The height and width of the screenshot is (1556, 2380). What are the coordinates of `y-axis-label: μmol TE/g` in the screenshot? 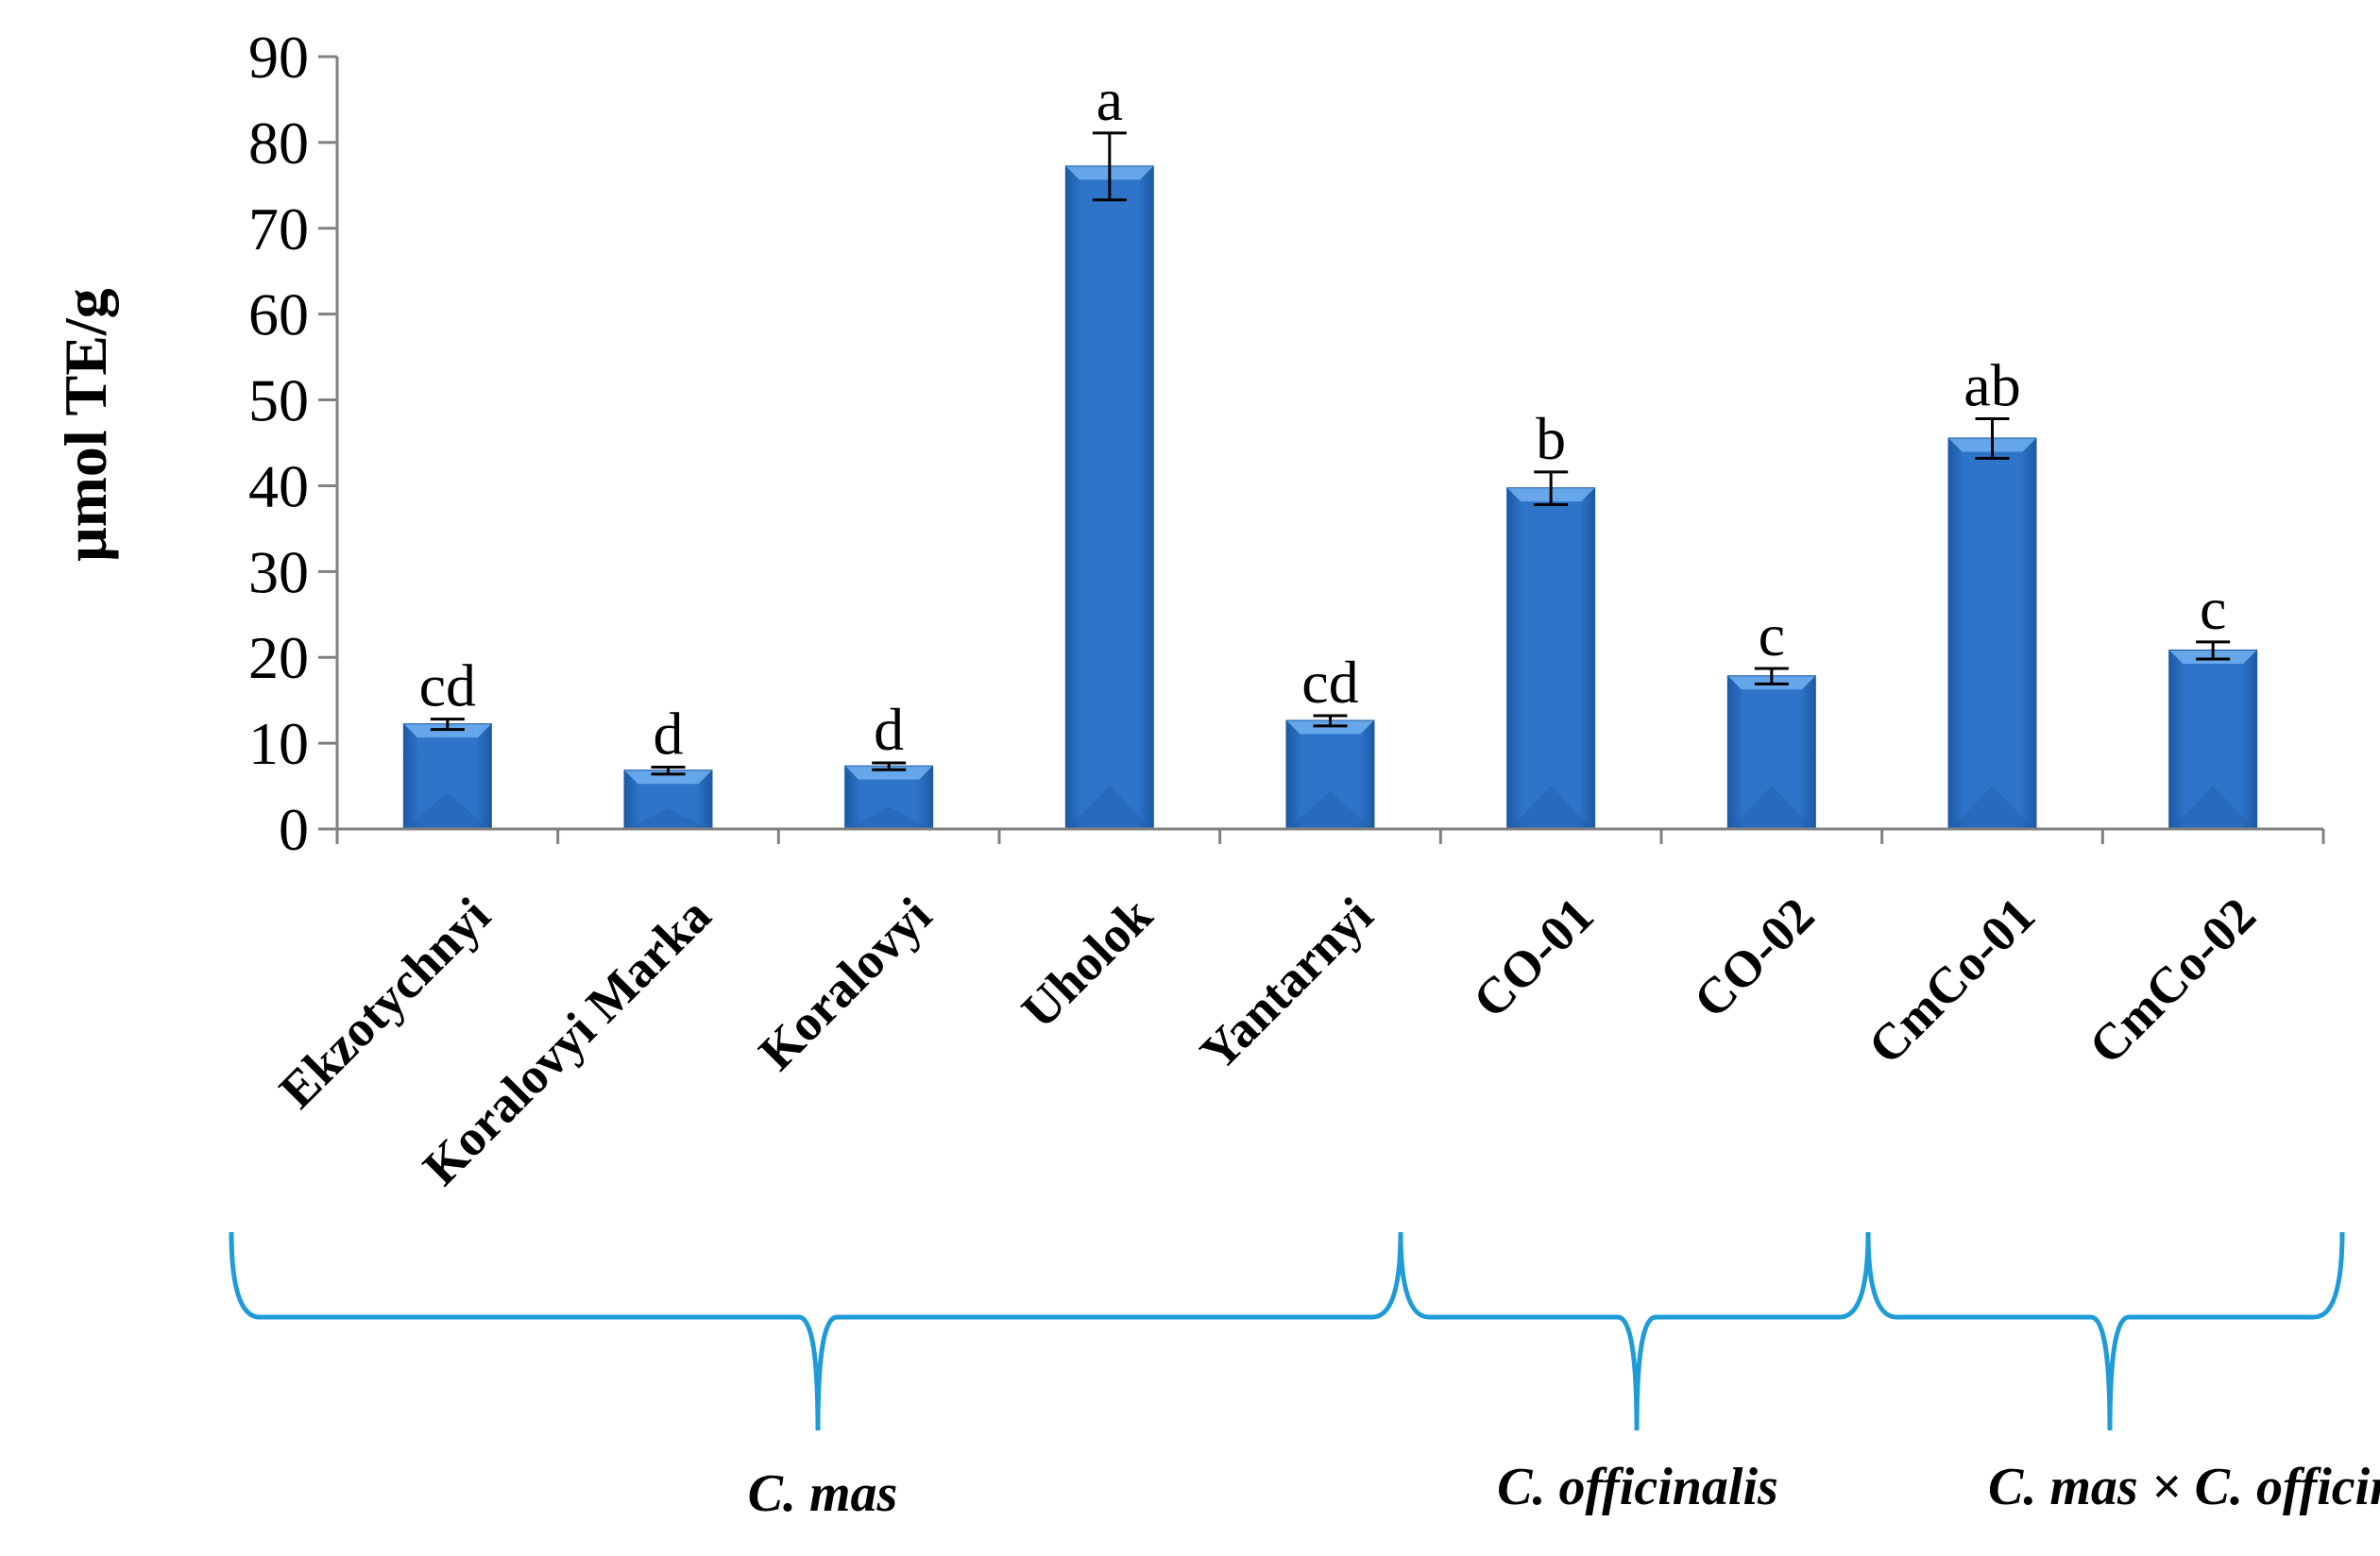 It's located at (85, 424).